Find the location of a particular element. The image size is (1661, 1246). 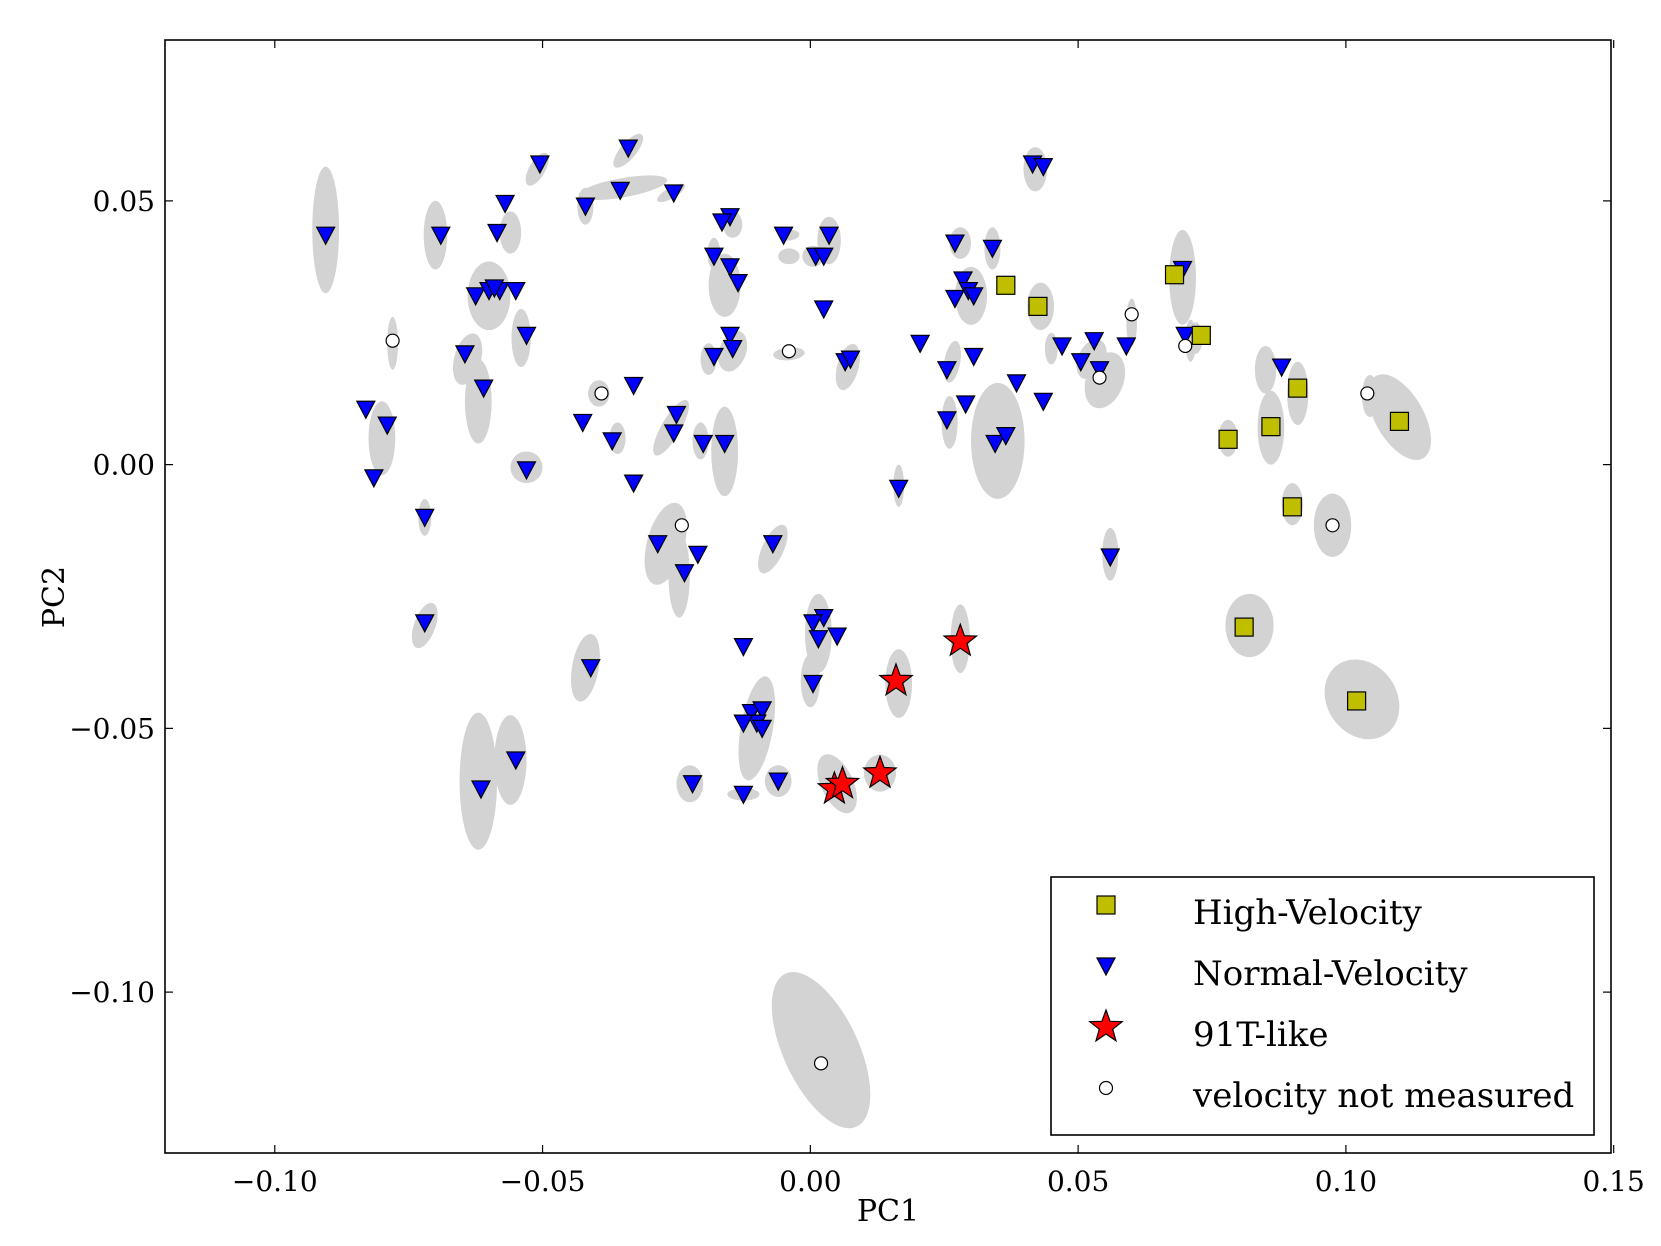

x-axis-label: PC1 is located at coordinates (888, 1211).